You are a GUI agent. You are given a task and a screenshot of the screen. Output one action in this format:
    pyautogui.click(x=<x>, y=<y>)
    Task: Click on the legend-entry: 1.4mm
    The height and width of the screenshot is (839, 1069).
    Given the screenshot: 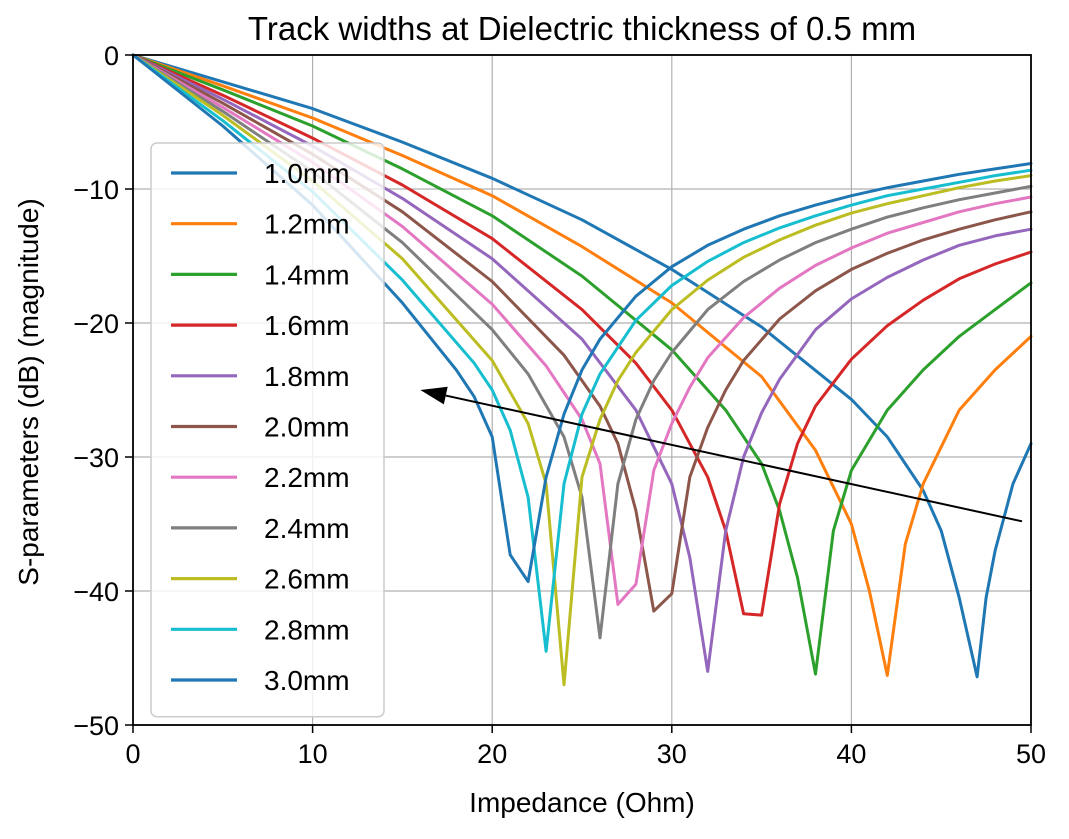 What is the action you would take?
    pyautogui.click(x=260, y=274)
    